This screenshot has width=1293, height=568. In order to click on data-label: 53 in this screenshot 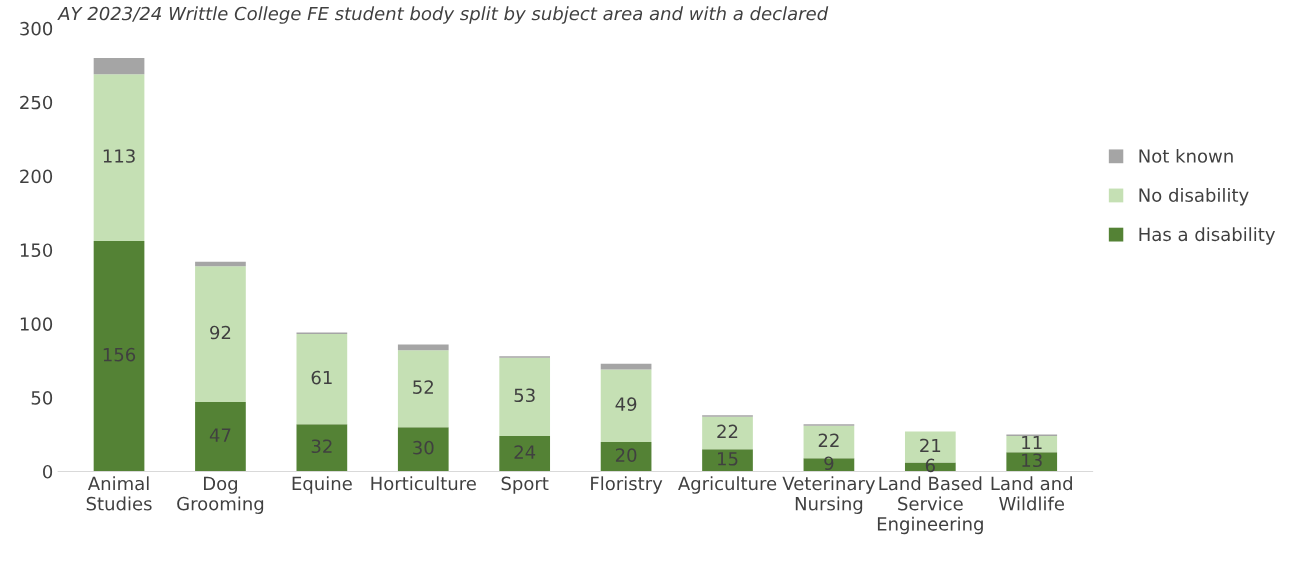, I will do `click(524, 395)`.